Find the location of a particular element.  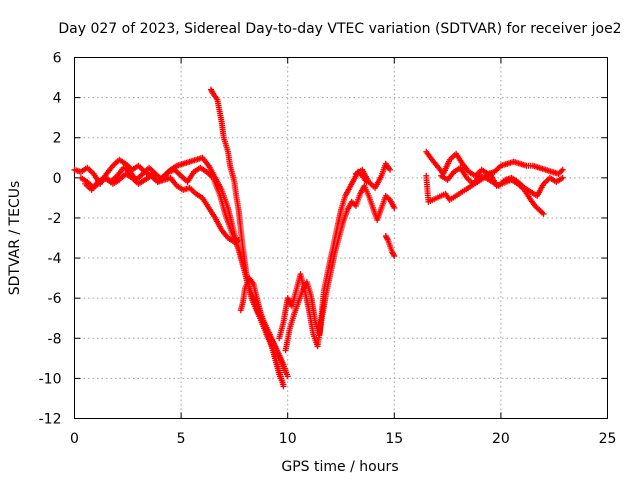

y-tick-label: 4 is located at coordinates (57, 99).